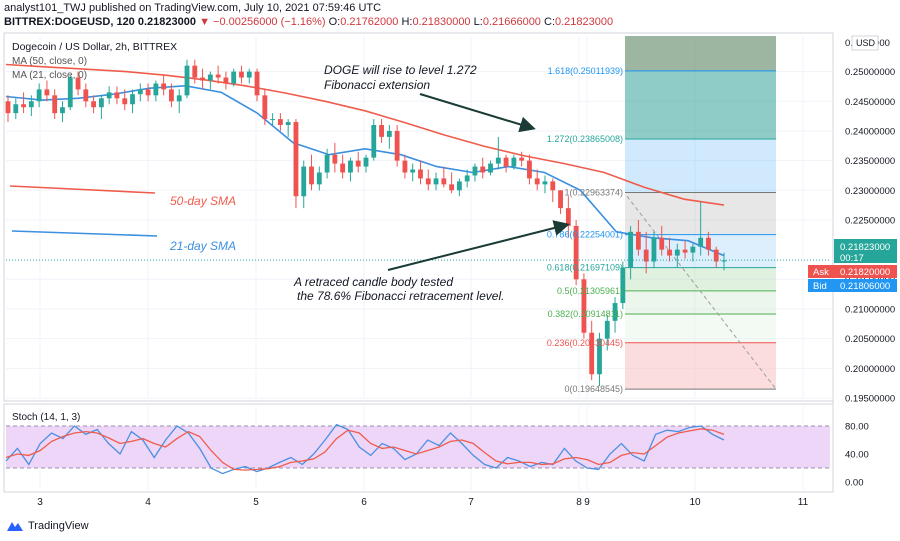 The height and width of the screenshot is (541, 900). I want to click on y-tick-label: 0.20000000, so click(870, 369).